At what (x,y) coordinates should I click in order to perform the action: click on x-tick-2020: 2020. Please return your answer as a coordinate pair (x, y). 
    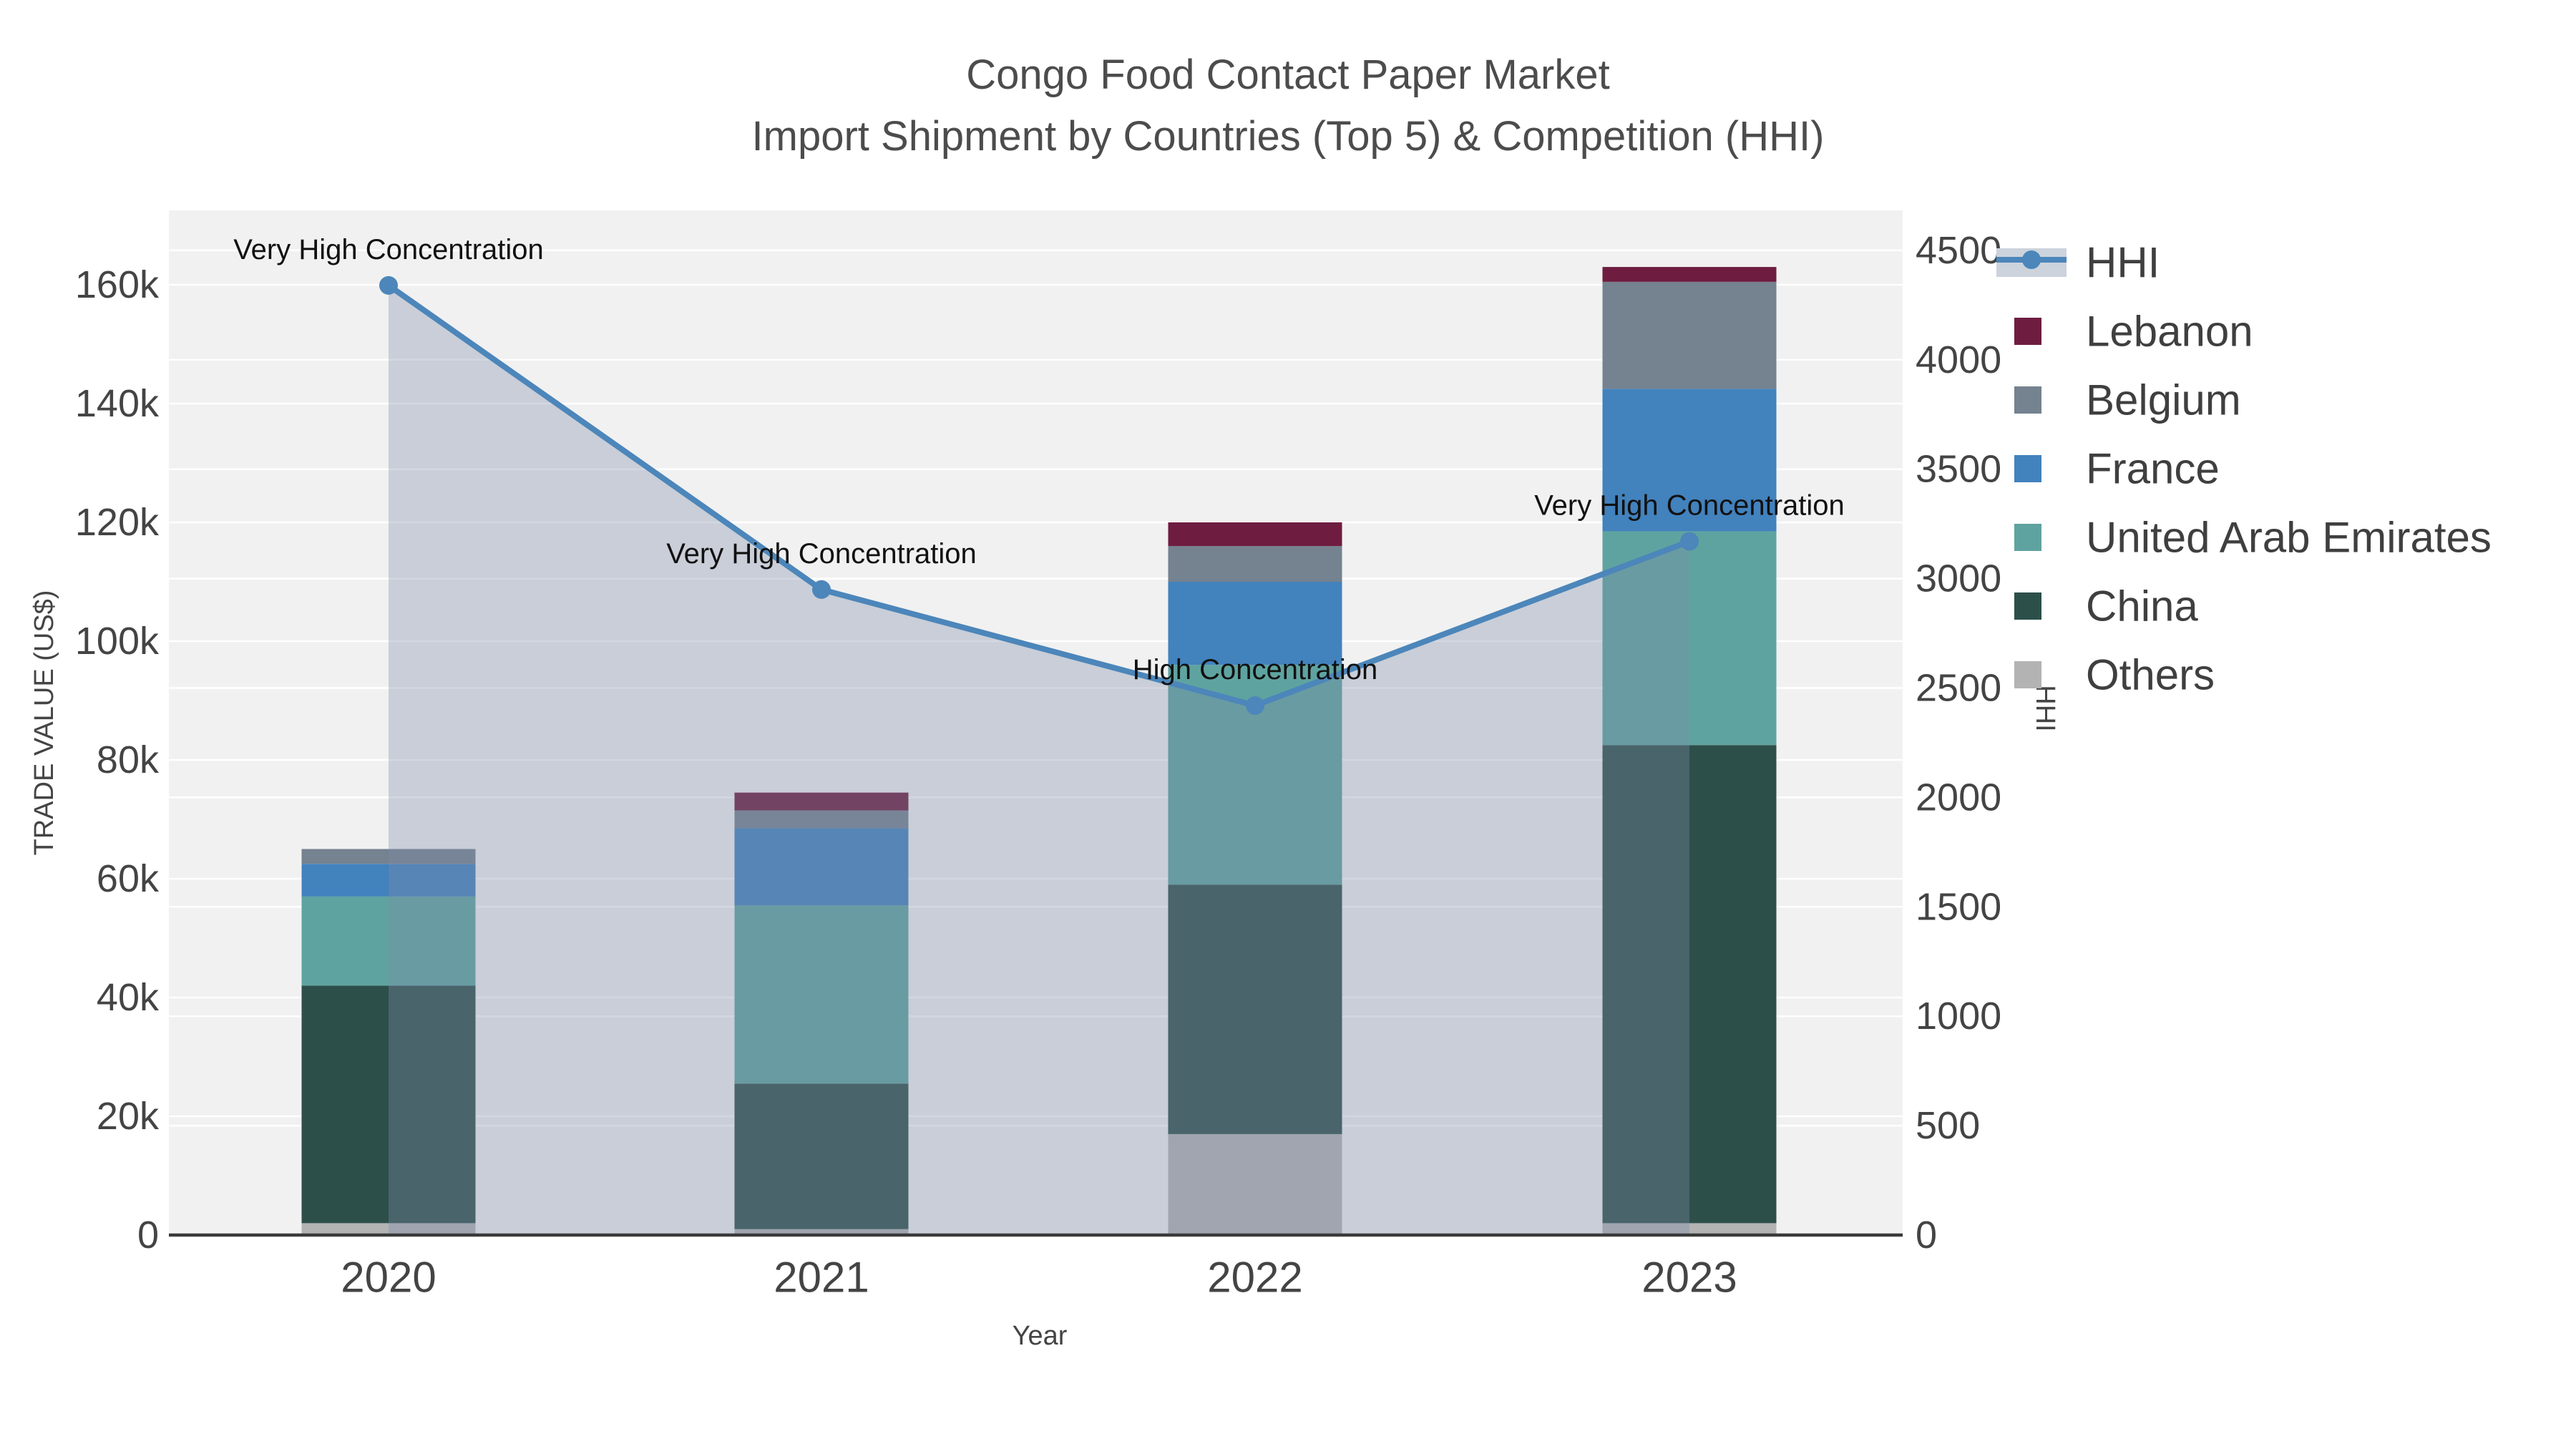
    Looking at the image, I should click on (389, 1278).